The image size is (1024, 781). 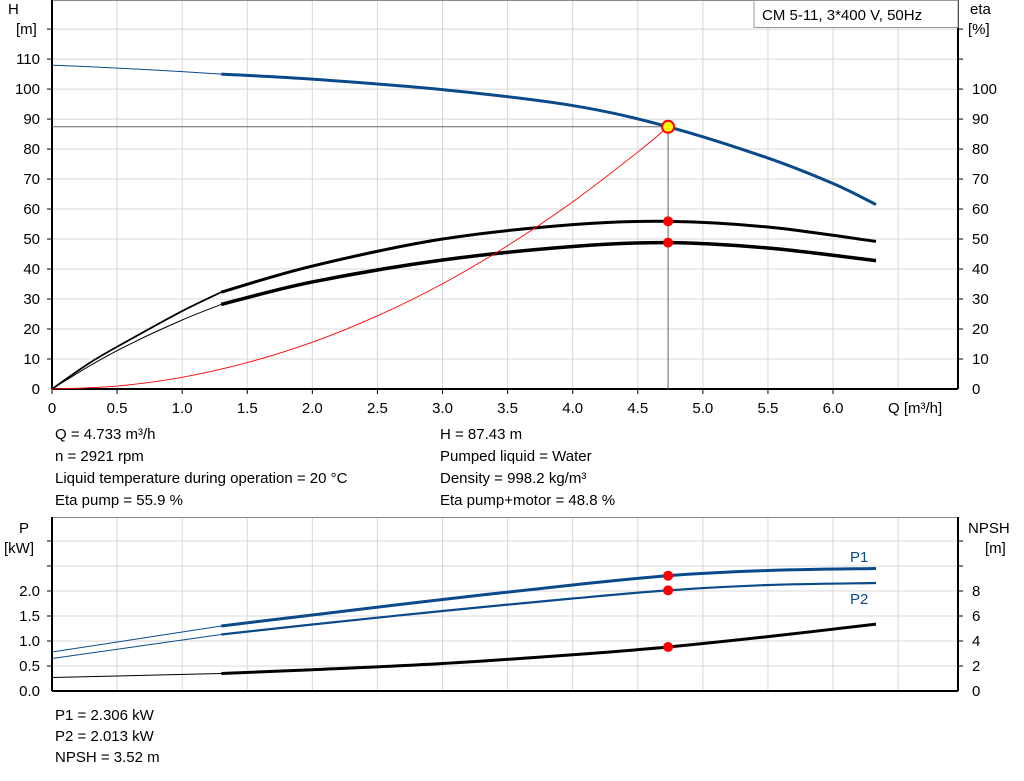 I want to click on chart-title: CM 5-11, 3*400 V, 50Hz, so click(x=842, y=15).